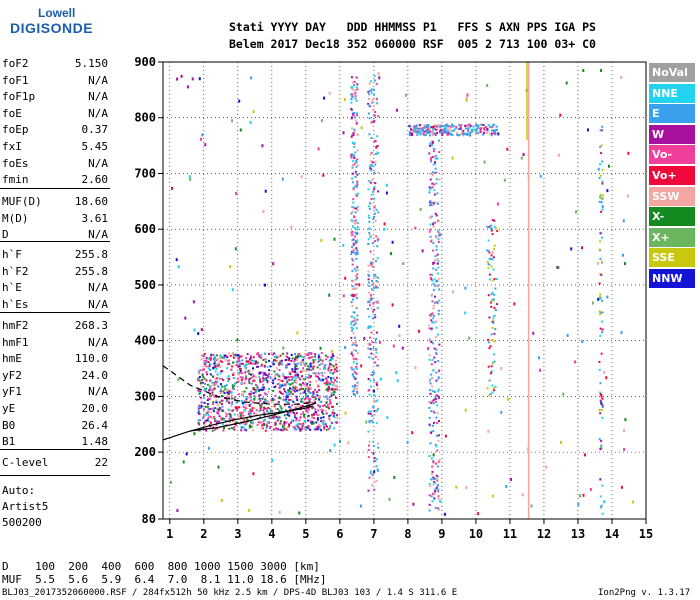 Image resolution: width=700 pixels, height=600 pixels. What do you see at coordinates (476, 534) in the screenshot?
I see `x-tick-label: 10` at bounding box center [476, 534].